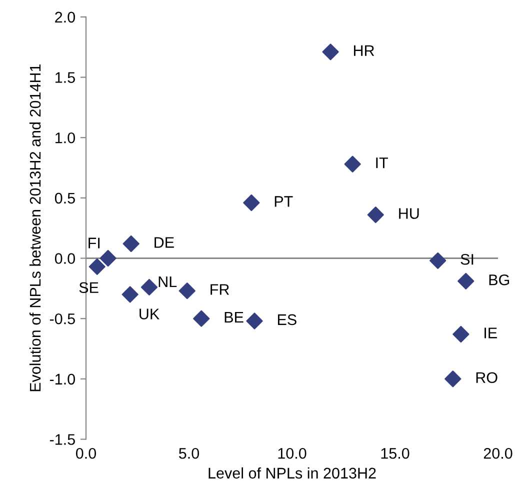 The height and width of the screenshot is (498, 515). What do you see at coordinates (86, 453) in the screenshot?
I see `x-tick-label: 0.0` at bounding box center [86, 453].